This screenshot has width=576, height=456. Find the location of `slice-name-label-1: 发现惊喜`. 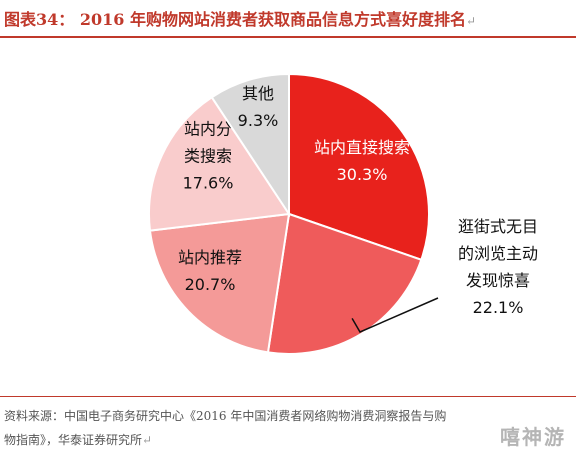

slice-name-label-1: 发现惊喜 is located at coordinates (498, 280).